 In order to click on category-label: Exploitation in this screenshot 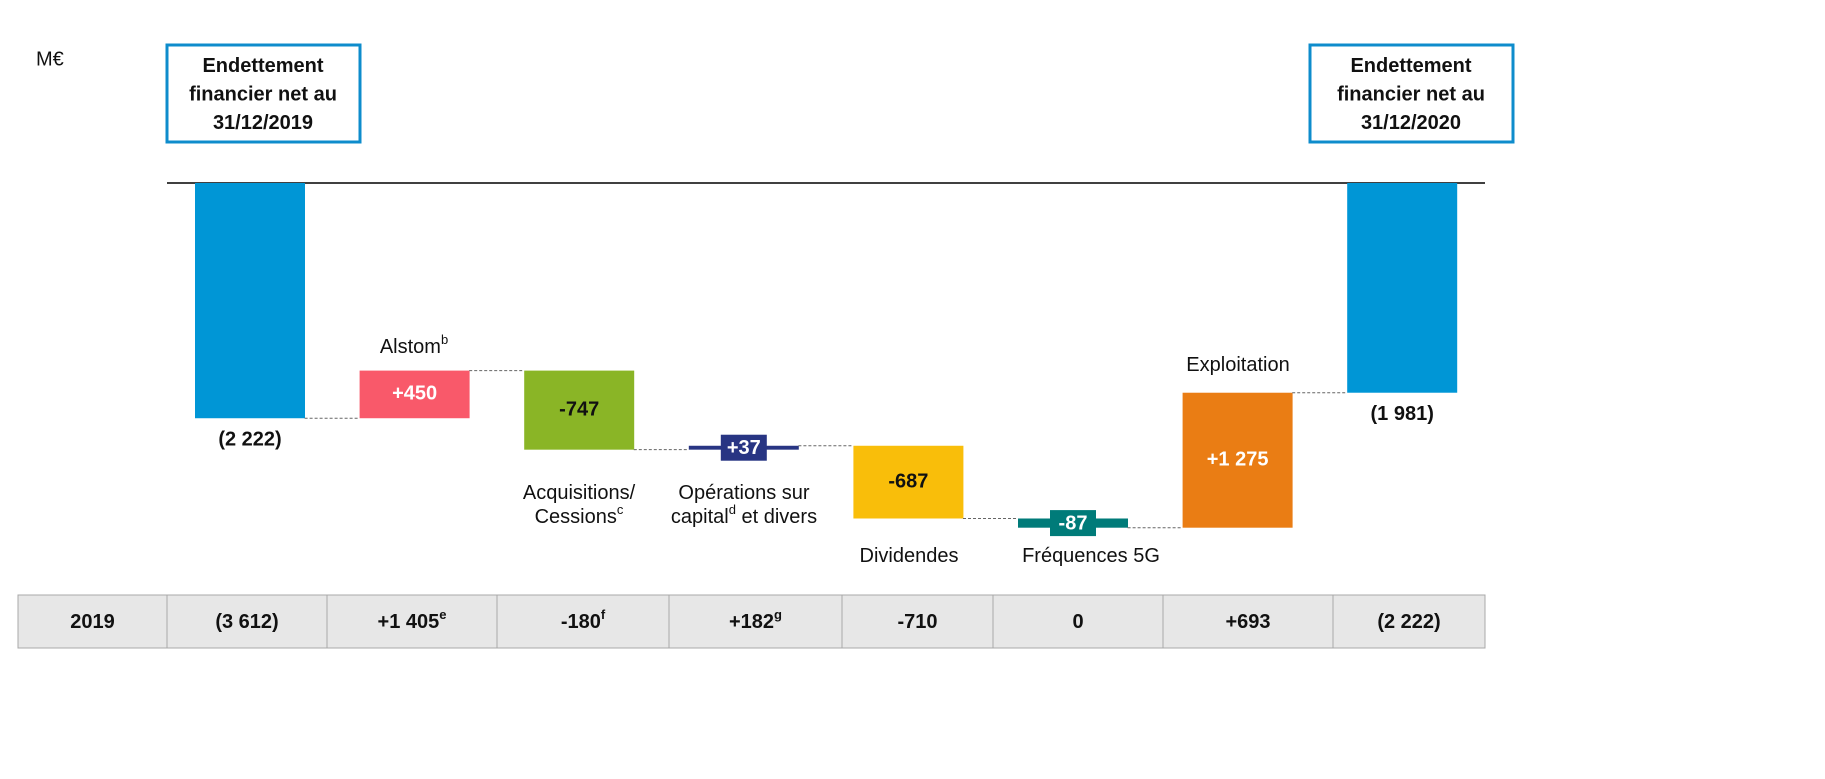, I will do `click(1237, 365)`.